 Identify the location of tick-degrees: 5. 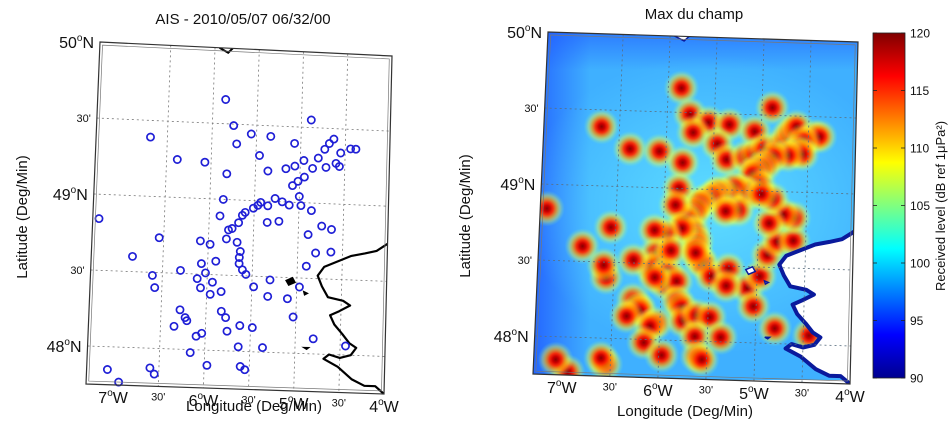
(283, 404).